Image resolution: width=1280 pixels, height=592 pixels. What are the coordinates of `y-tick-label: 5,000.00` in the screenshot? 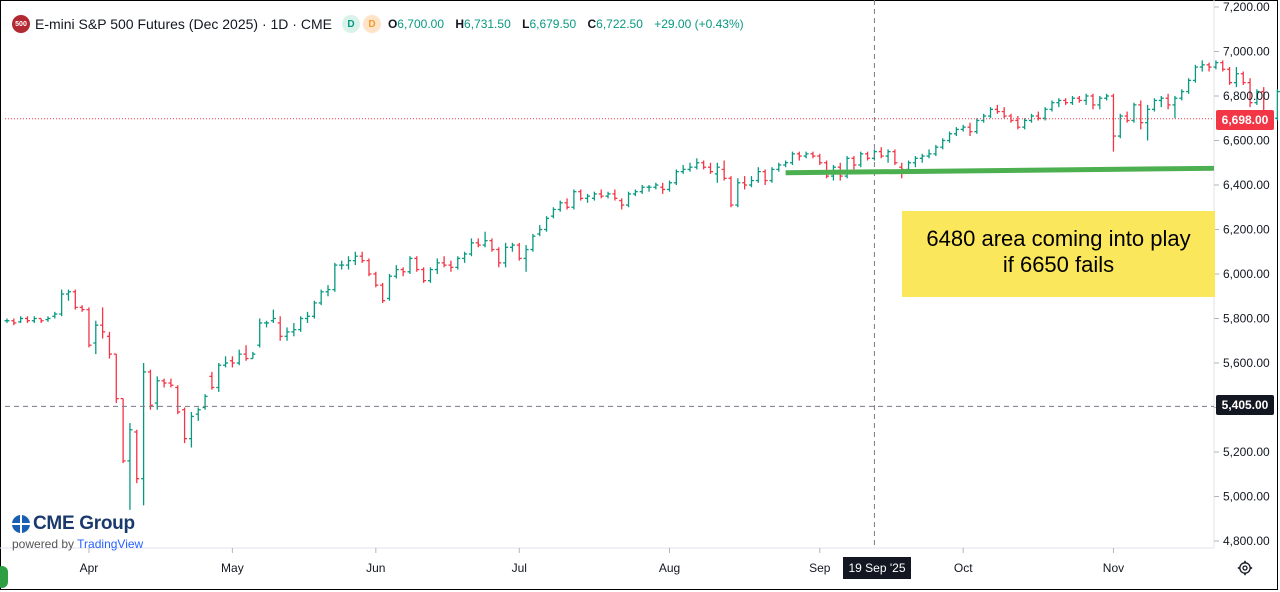 It's located at (1246, 497).